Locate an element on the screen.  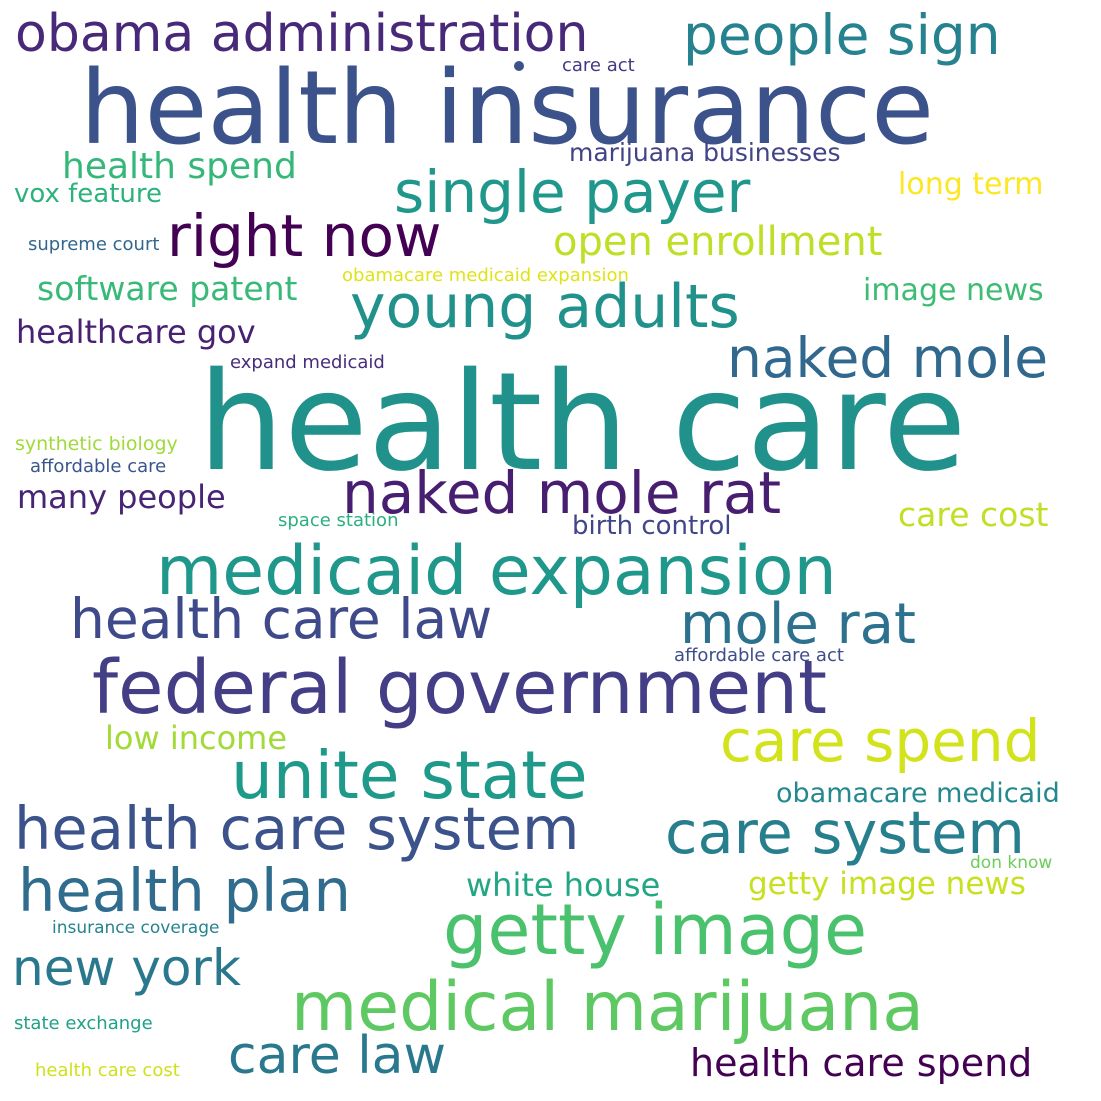
word: obamacare medicaid expansion is located at coordinates (485, 275).